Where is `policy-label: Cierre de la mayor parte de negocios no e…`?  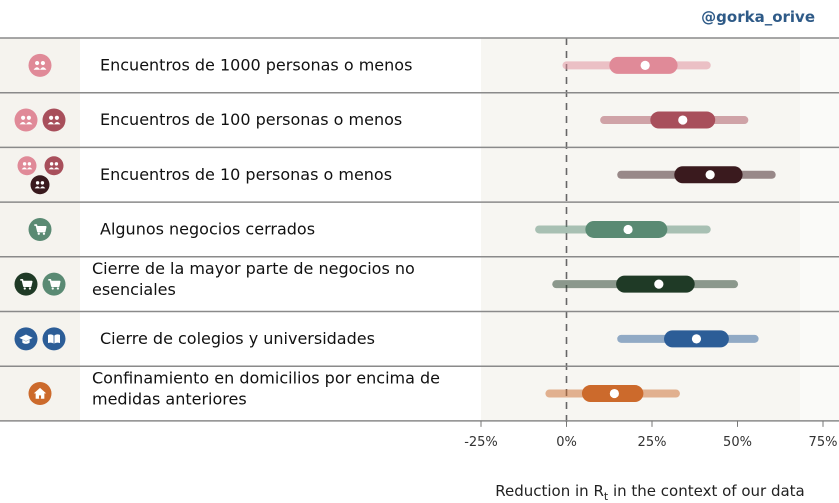
policy-label: Cierre de la mayor parte de negocios no e… is located at coordinates (253, 279).